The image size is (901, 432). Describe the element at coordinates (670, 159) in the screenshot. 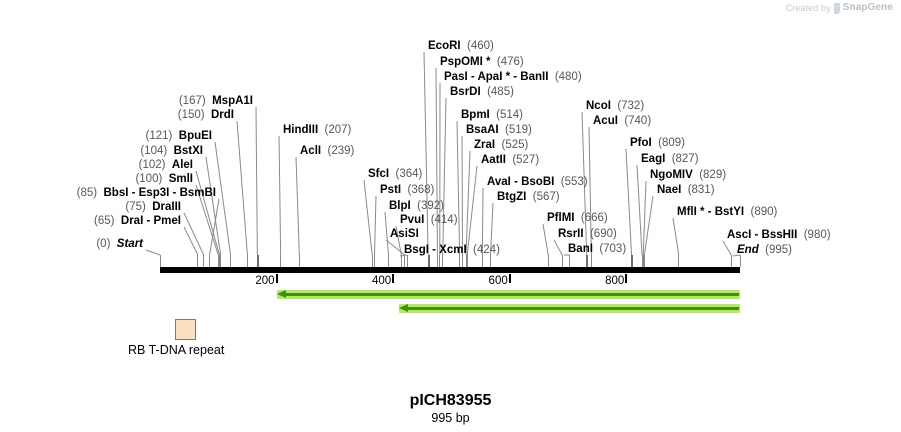

I see `enzyme-label-eagi: EagI (827)` at that location.